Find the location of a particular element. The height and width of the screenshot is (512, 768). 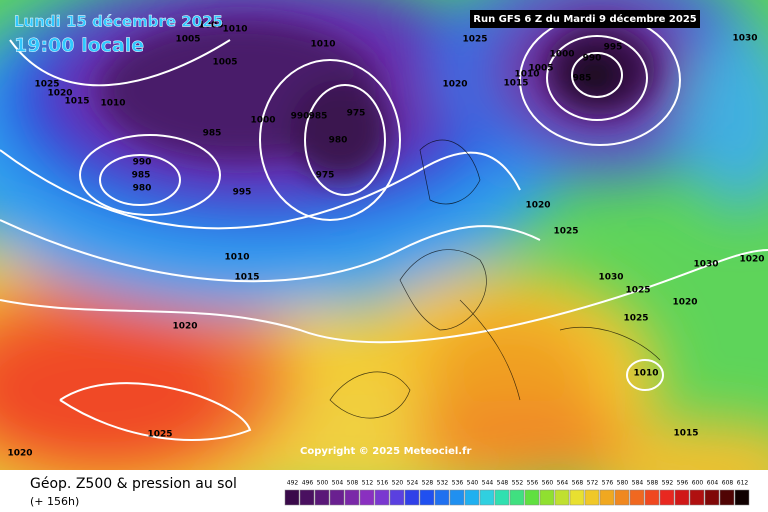

forecast-date: Lundi 15 décembre 2025 is located at coordinates (118, 22).